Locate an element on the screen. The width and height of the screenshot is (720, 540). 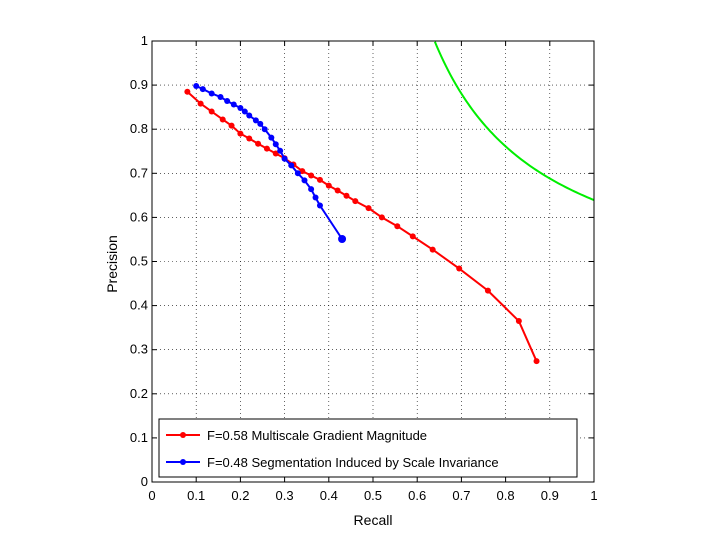
y-tick-label: 0.6 is located at coordinates (139, 216).